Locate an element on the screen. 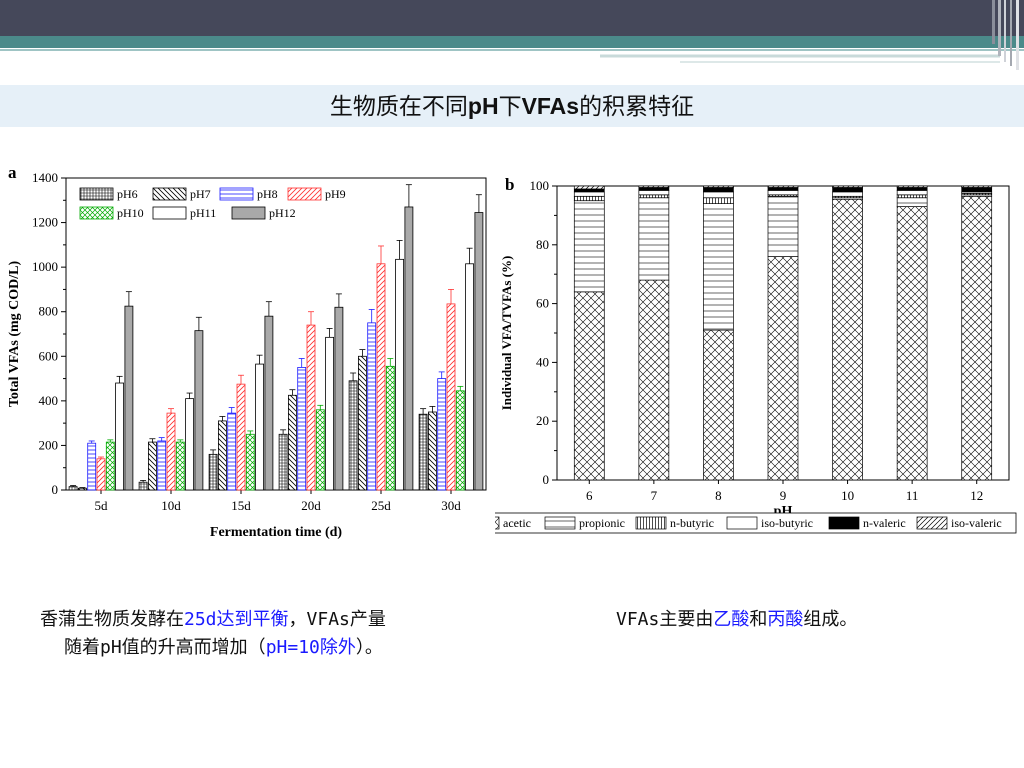  bar-pH12-30d is located at coordinates (479, 351).